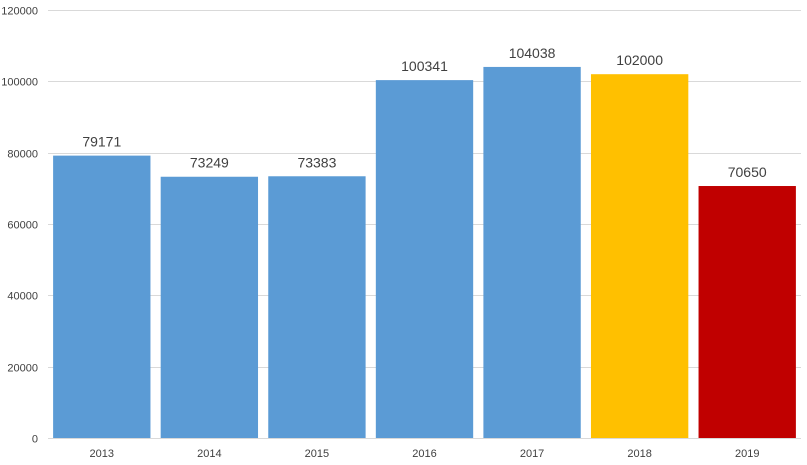 The height and width of the screenshot is (465, 807). Describe the element at coordinates (209, 307) in the screenshot. I see `bar-2014` at that location.